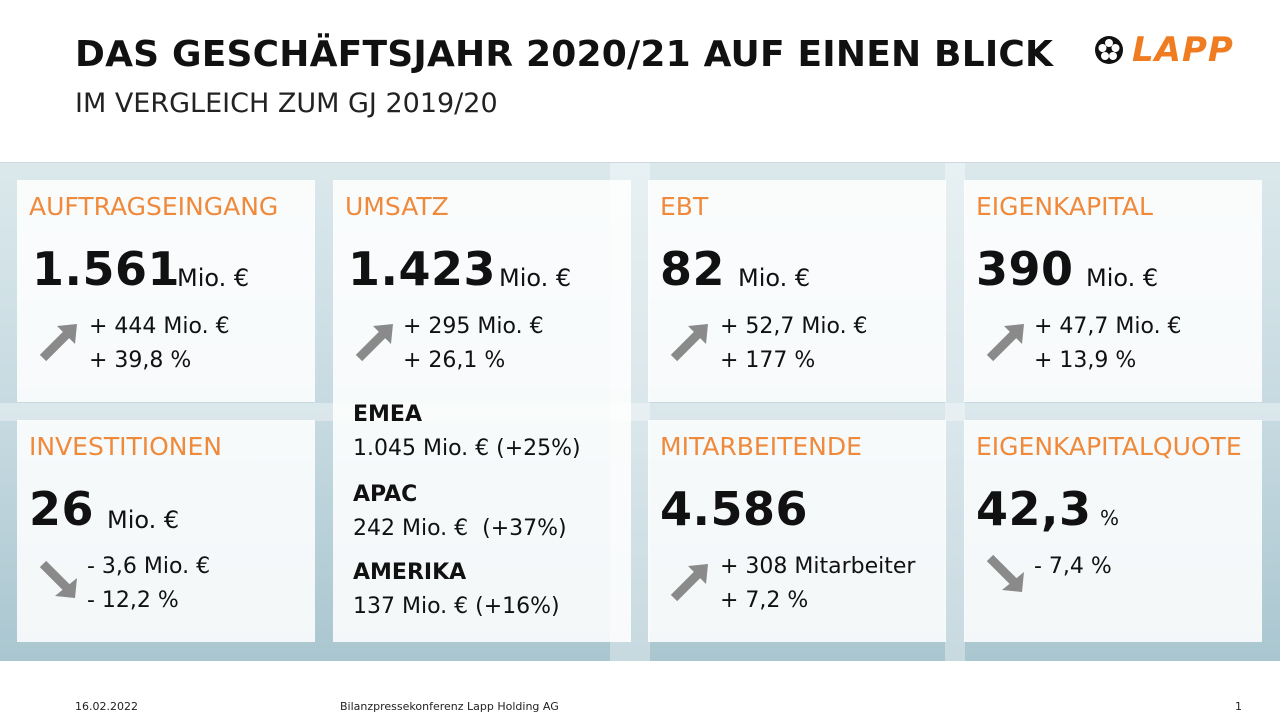  What do you see at coordinates (818, 566) in the screenshot?
I see `delta-absolute: + 308 Mitarbeiter` at bounding box center [818, 566].